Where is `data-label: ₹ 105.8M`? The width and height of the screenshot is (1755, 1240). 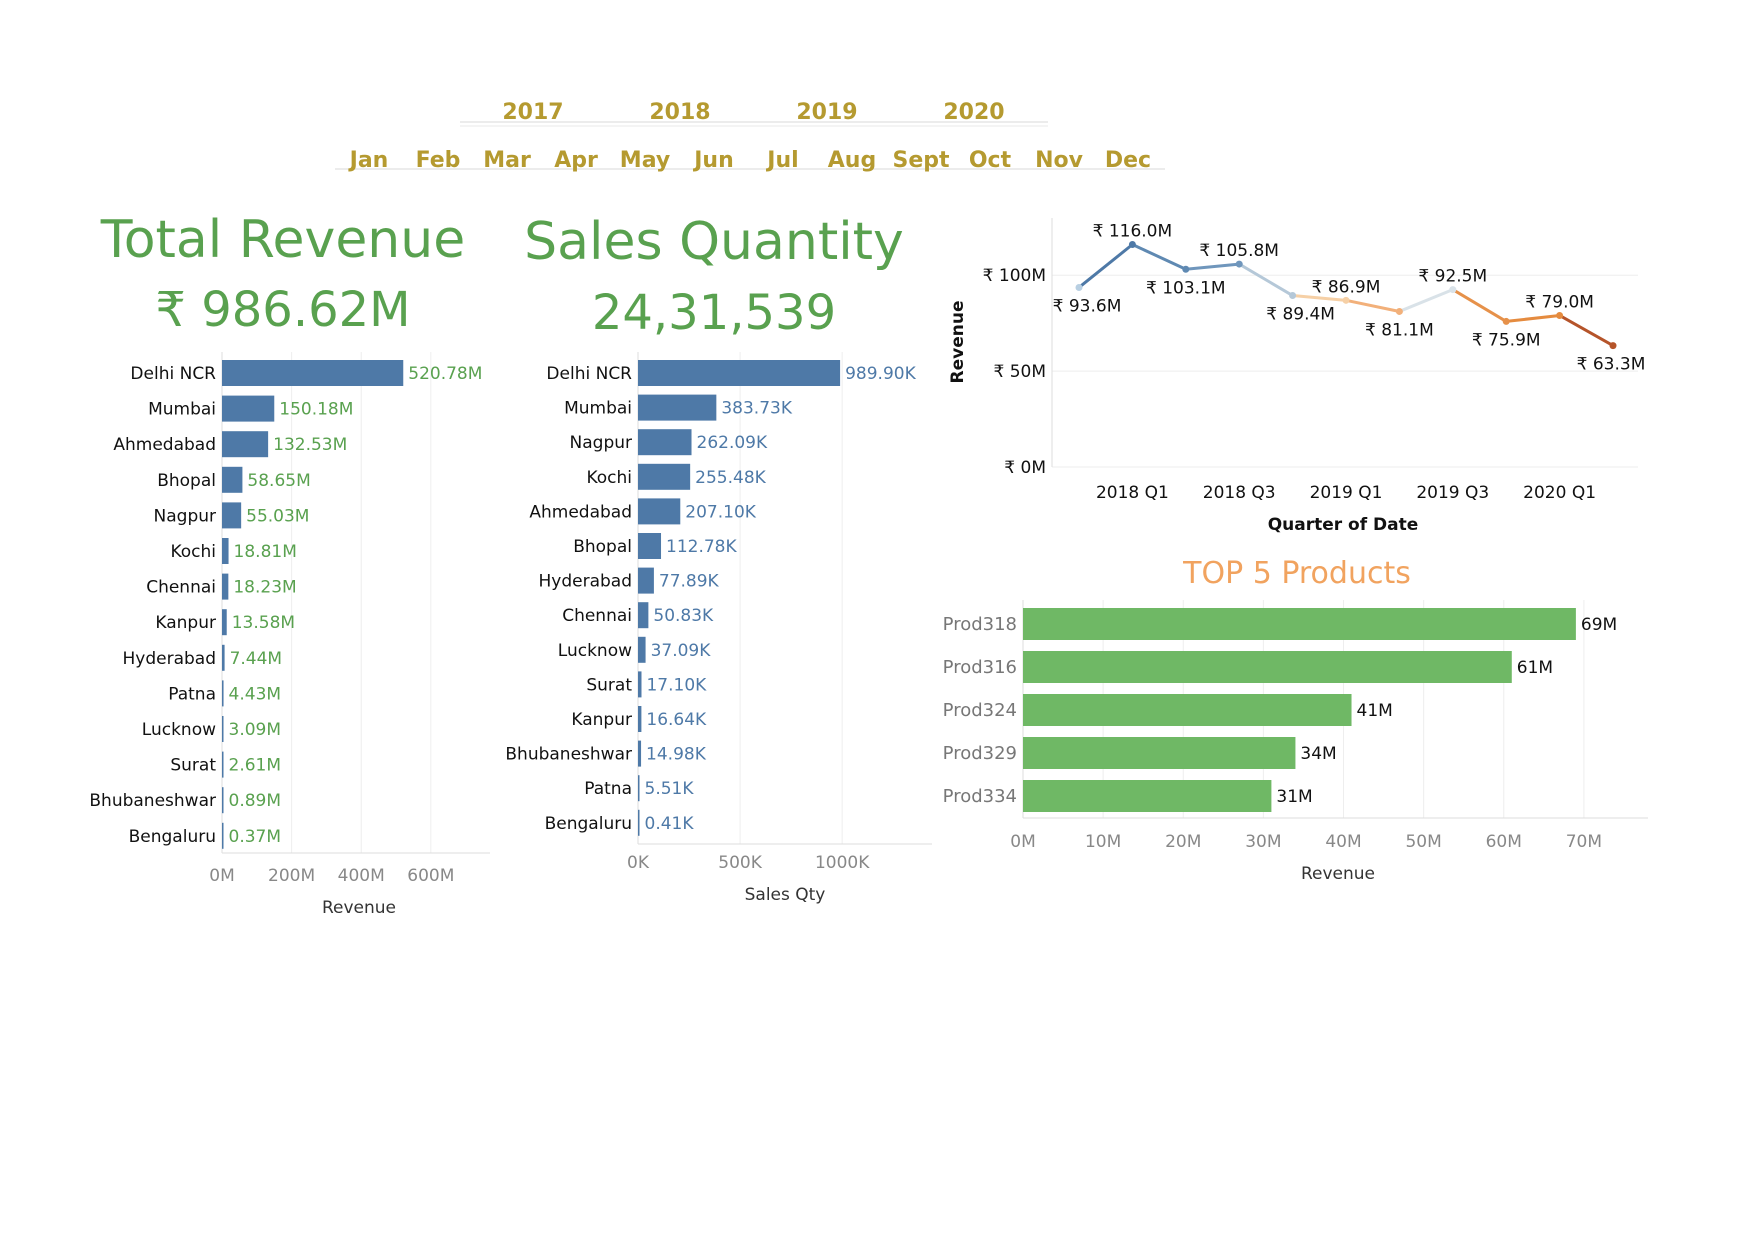 data-label: ₹ 105.8M is located at coordinates (1239, 251).